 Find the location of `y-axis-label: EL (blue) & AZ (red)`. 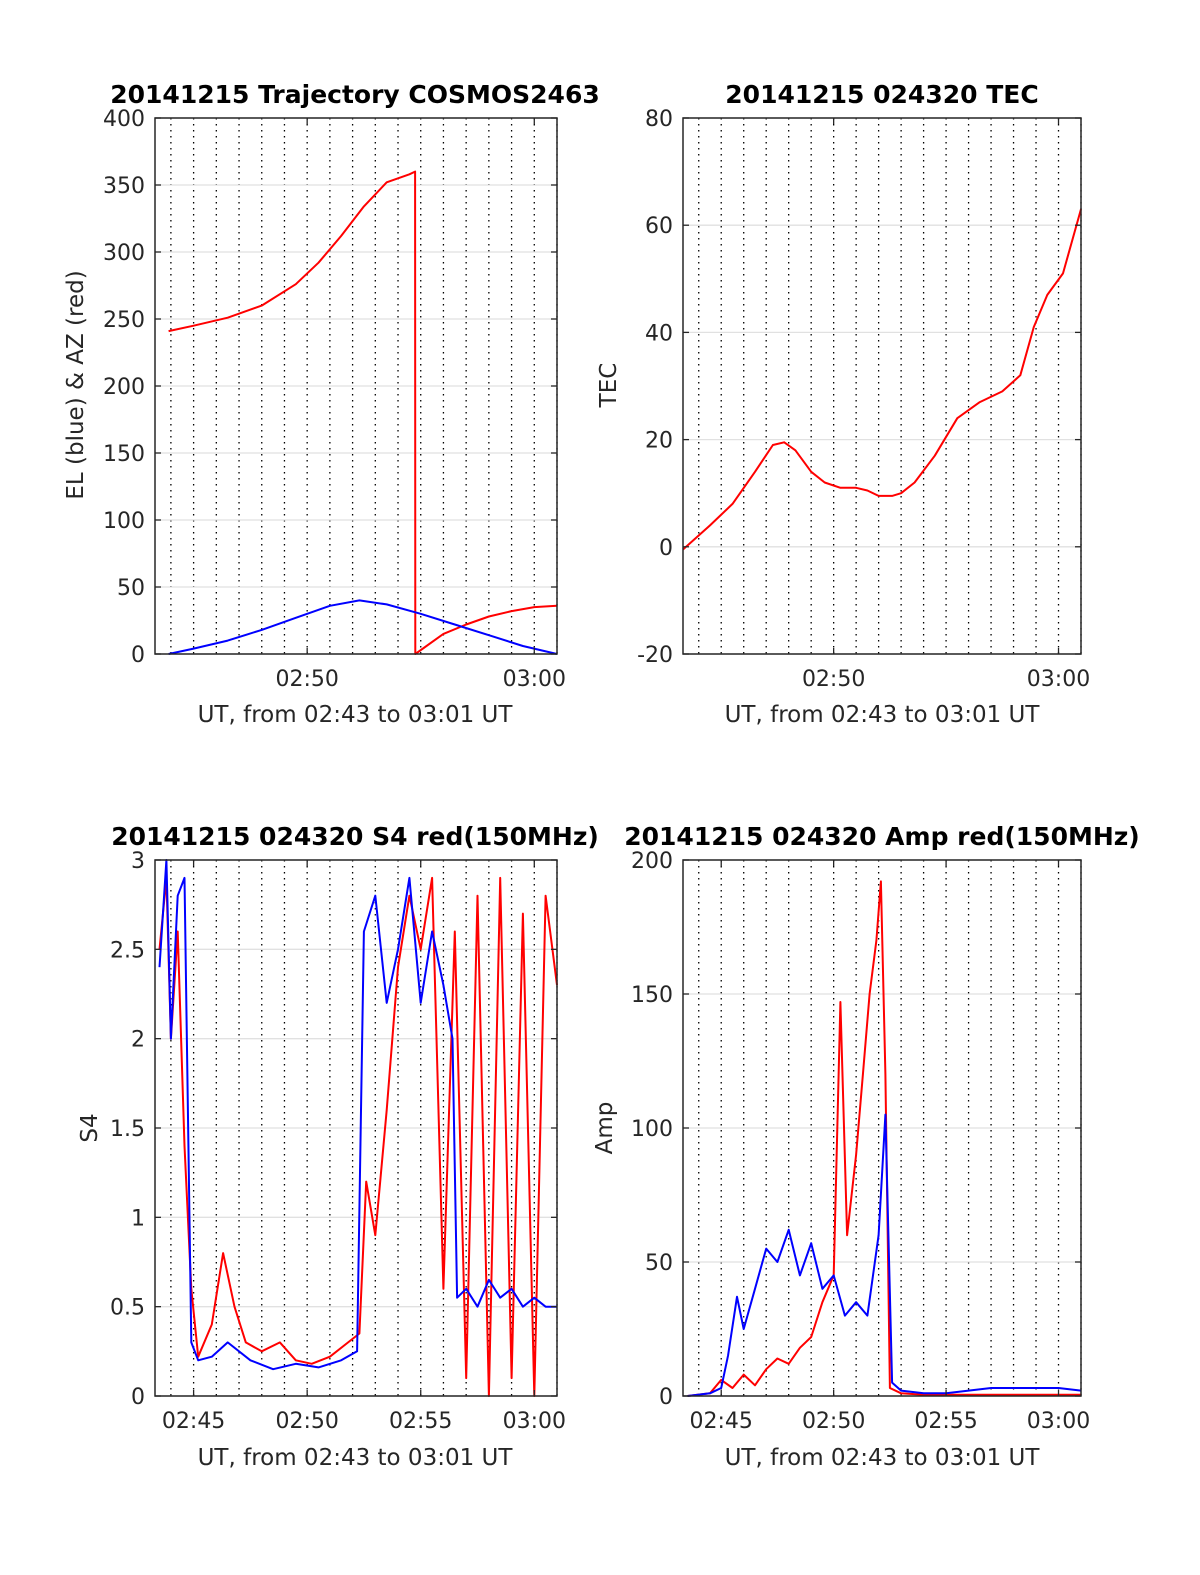

y-axis-label: EL (blue) & AZ (red) is located at coordinates (76, 384).